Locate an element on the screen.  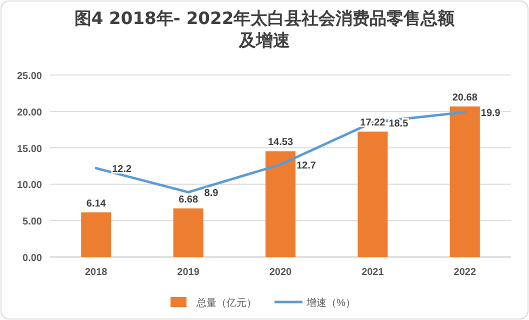
data-label: 20.68 is located at coordinates (465, 98).